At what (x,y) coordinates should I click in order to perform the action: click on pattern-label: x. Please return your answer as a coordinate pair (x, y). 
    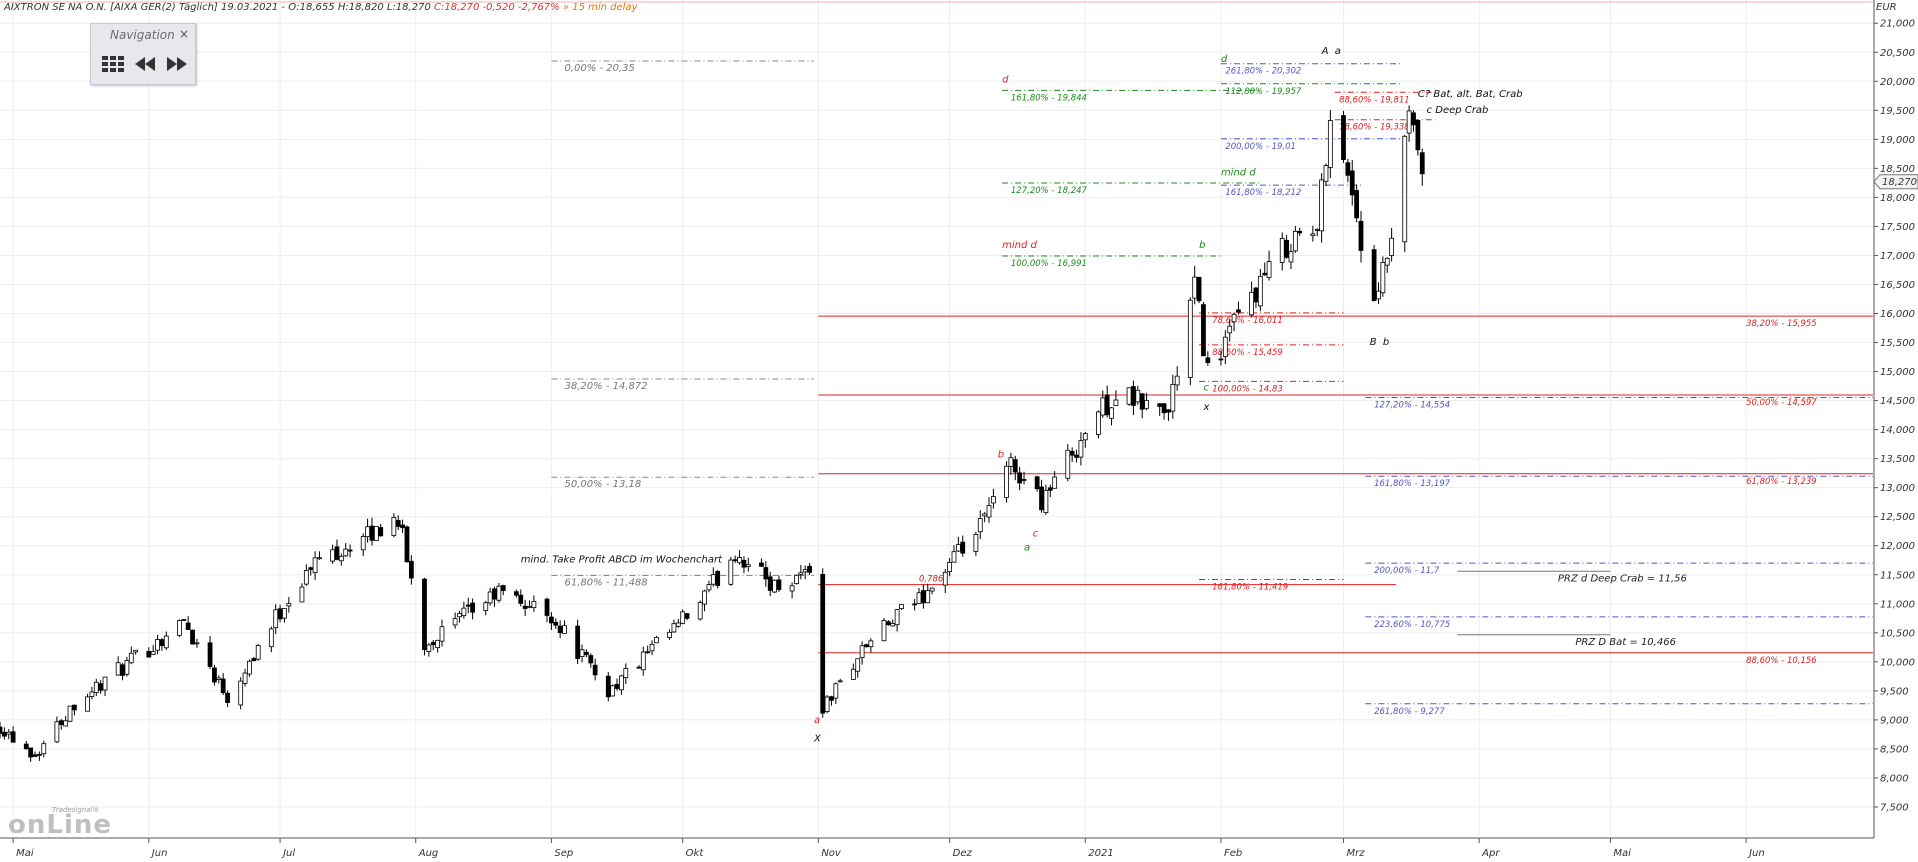
    Looking at the image, I should click on (1205, 407).